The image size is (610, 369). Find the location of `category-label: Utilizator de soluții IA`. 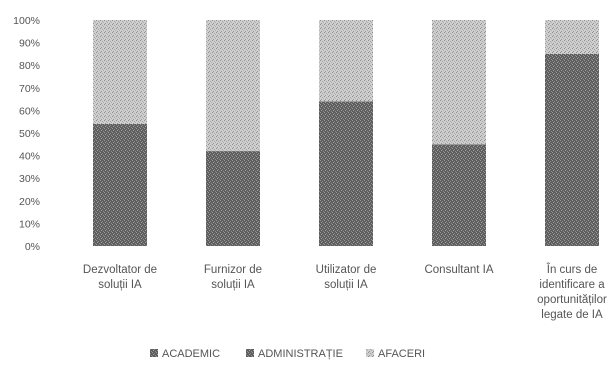

category-label: Utilizator de soluții IA is located at coordinates (346, 277).